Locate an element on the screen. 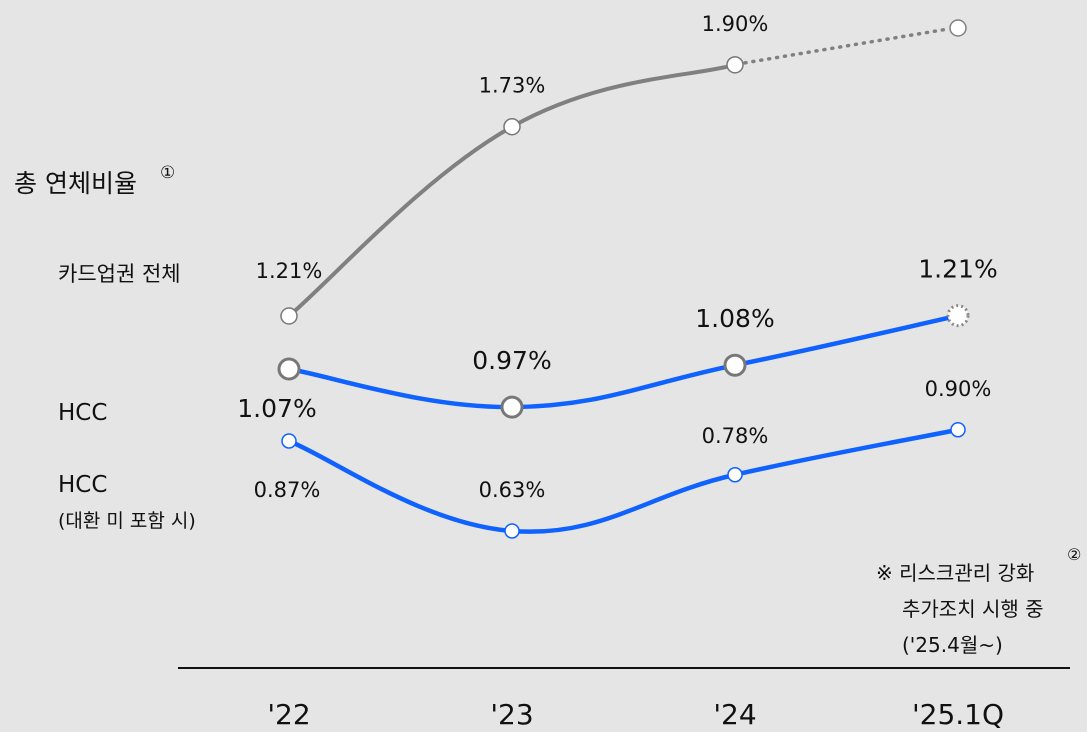 The width and height of the screenshot is (1087, 732). legend-industry: 카드업권 전체 is located at coordinates (119, 274).